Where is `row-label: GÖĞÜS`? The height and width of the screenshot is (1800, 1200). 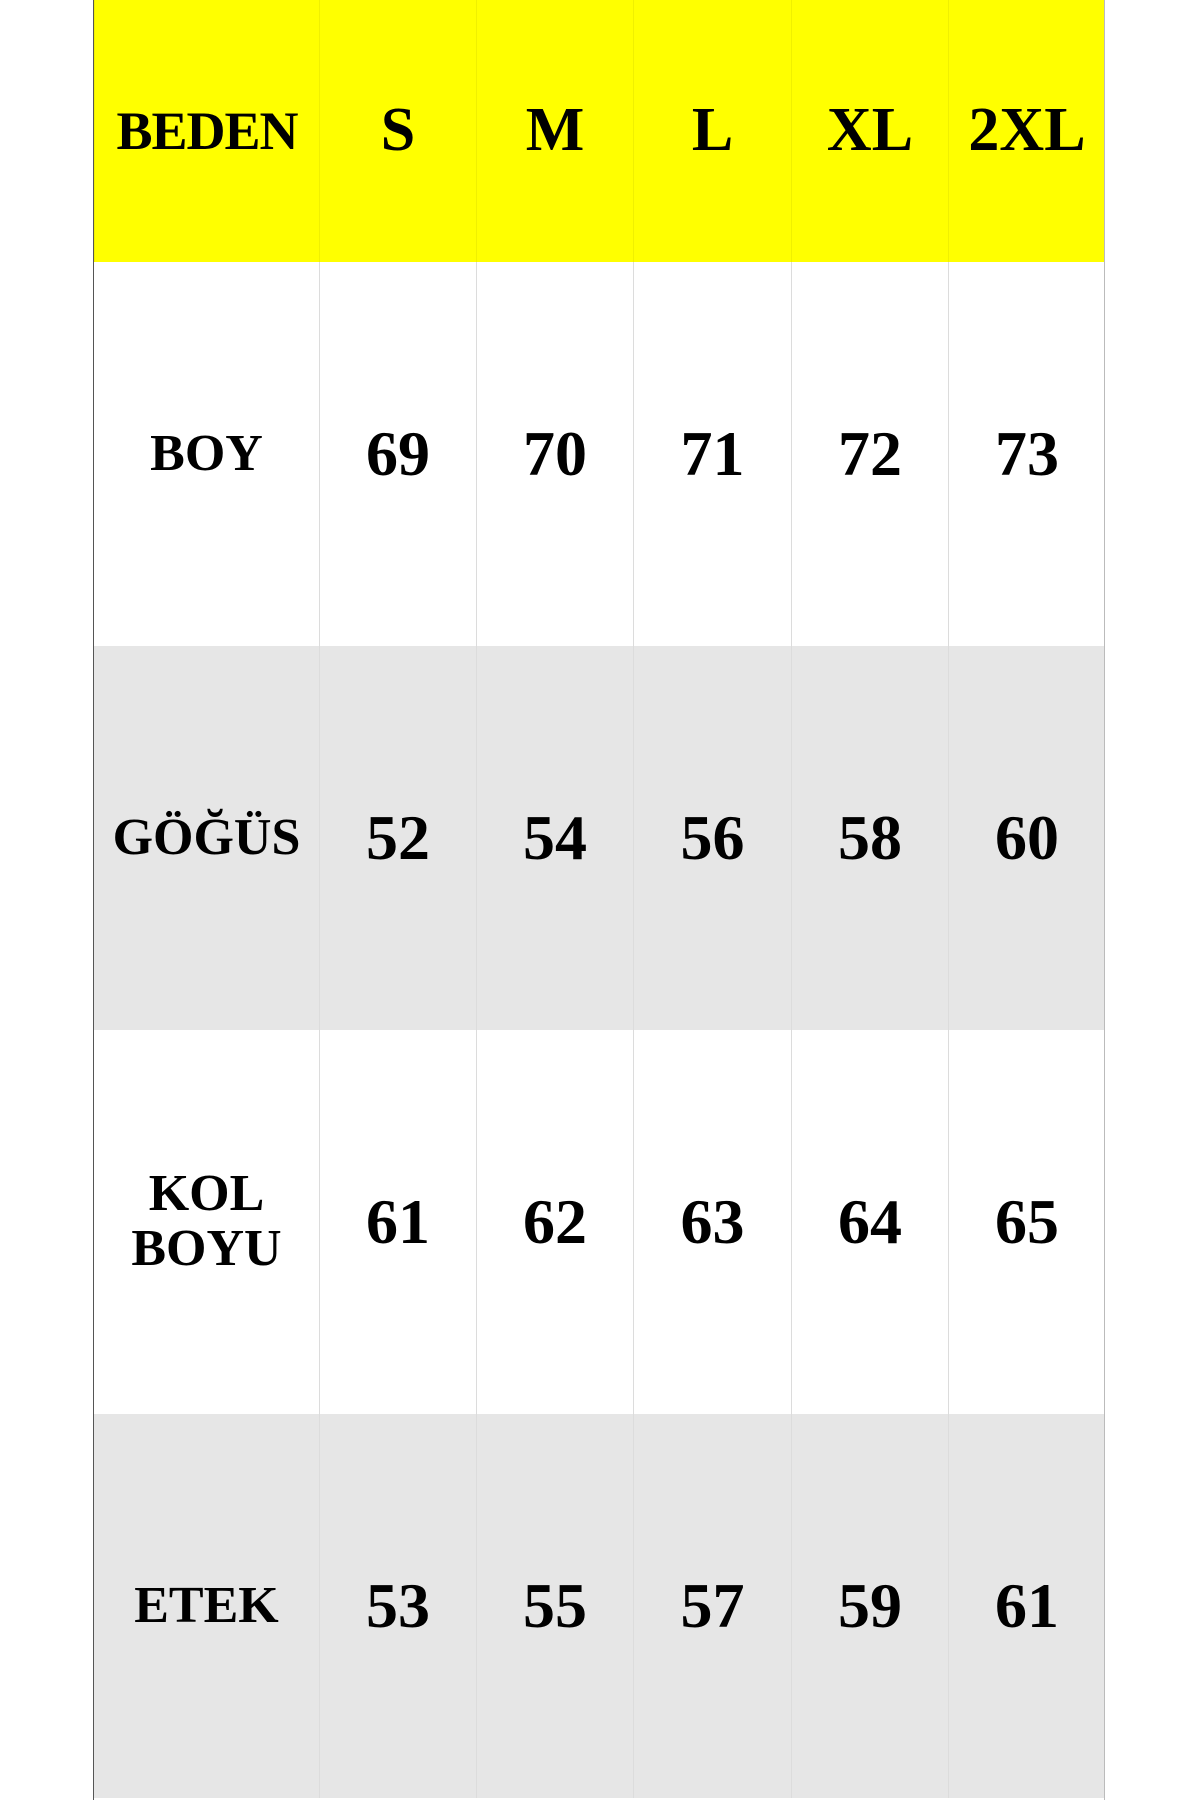
row-label: GÖĞÜS is located at coordinates (206, 837).